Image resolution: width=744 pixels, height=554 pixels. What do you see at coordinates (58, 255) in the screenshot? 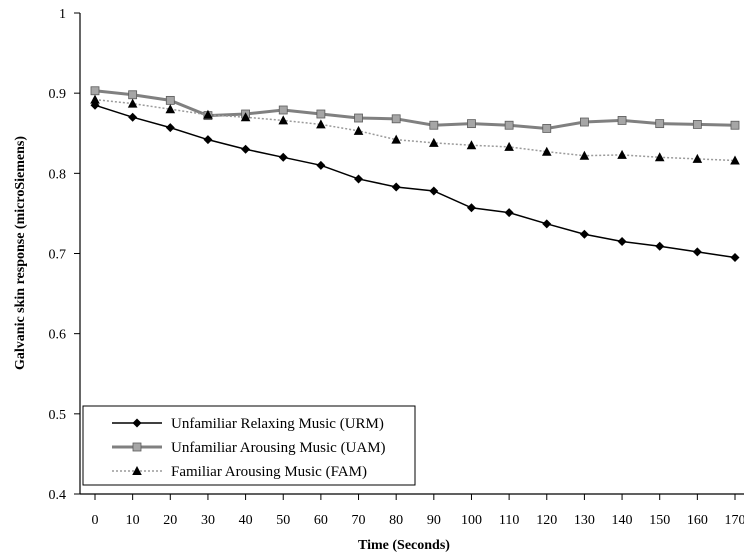
I see `y-tick-label: 0.7` at bounding box center [58, 255].